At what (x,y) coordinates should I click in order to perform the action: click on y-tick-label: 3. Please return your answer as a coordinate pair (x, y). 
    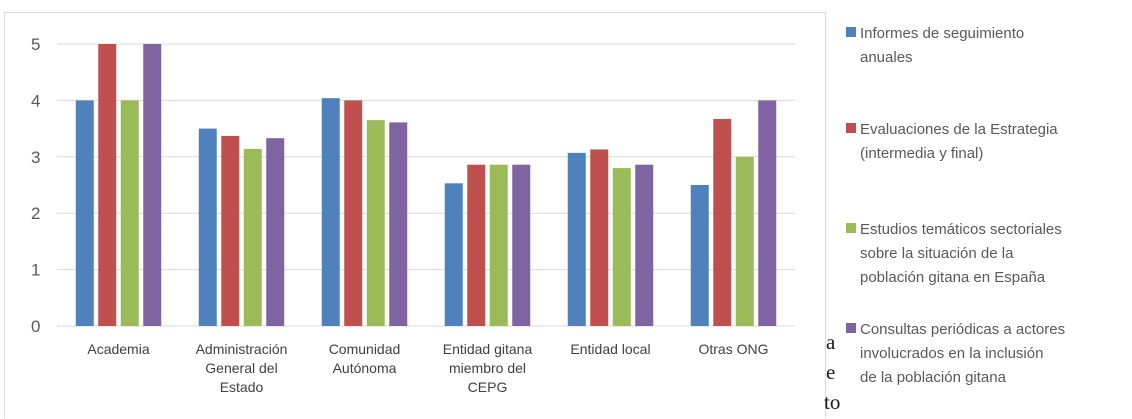
    Looking at the image, I should click on (35, 157).